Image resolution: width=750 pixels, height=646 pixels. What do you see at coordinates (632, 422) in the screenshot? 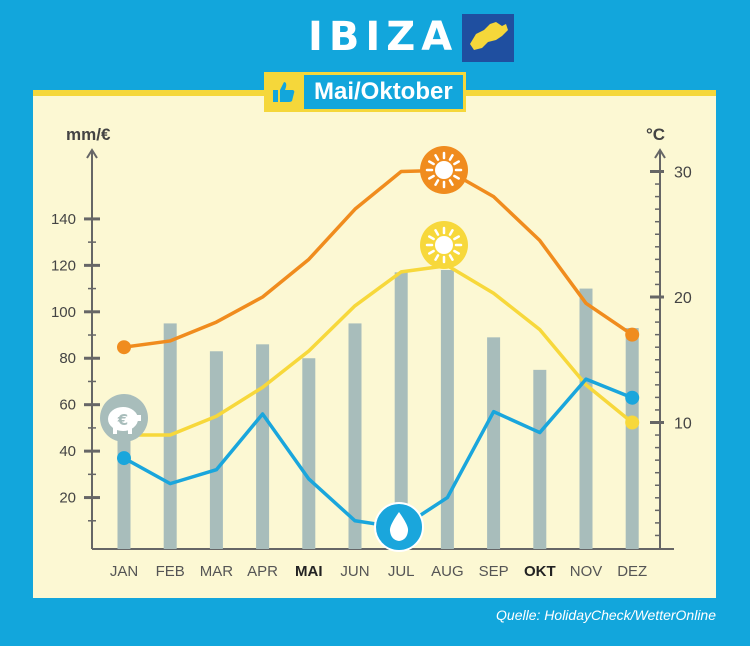
I see `min-temp-point` at bounding box center [632, 422].